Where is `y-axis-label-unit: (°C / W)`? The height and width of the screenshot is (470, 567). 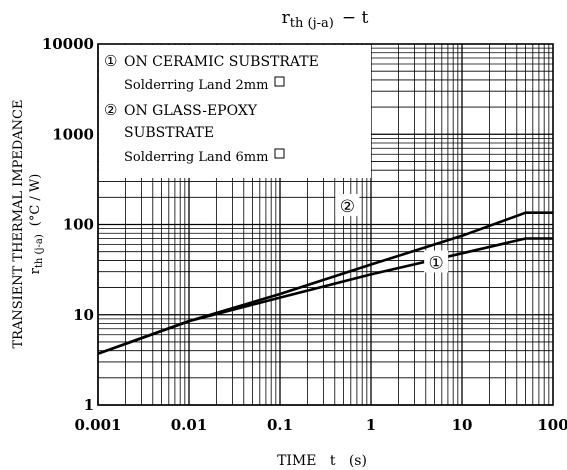 y-axis-label-unit: (°C / W) is located at coordinates (35, 200).